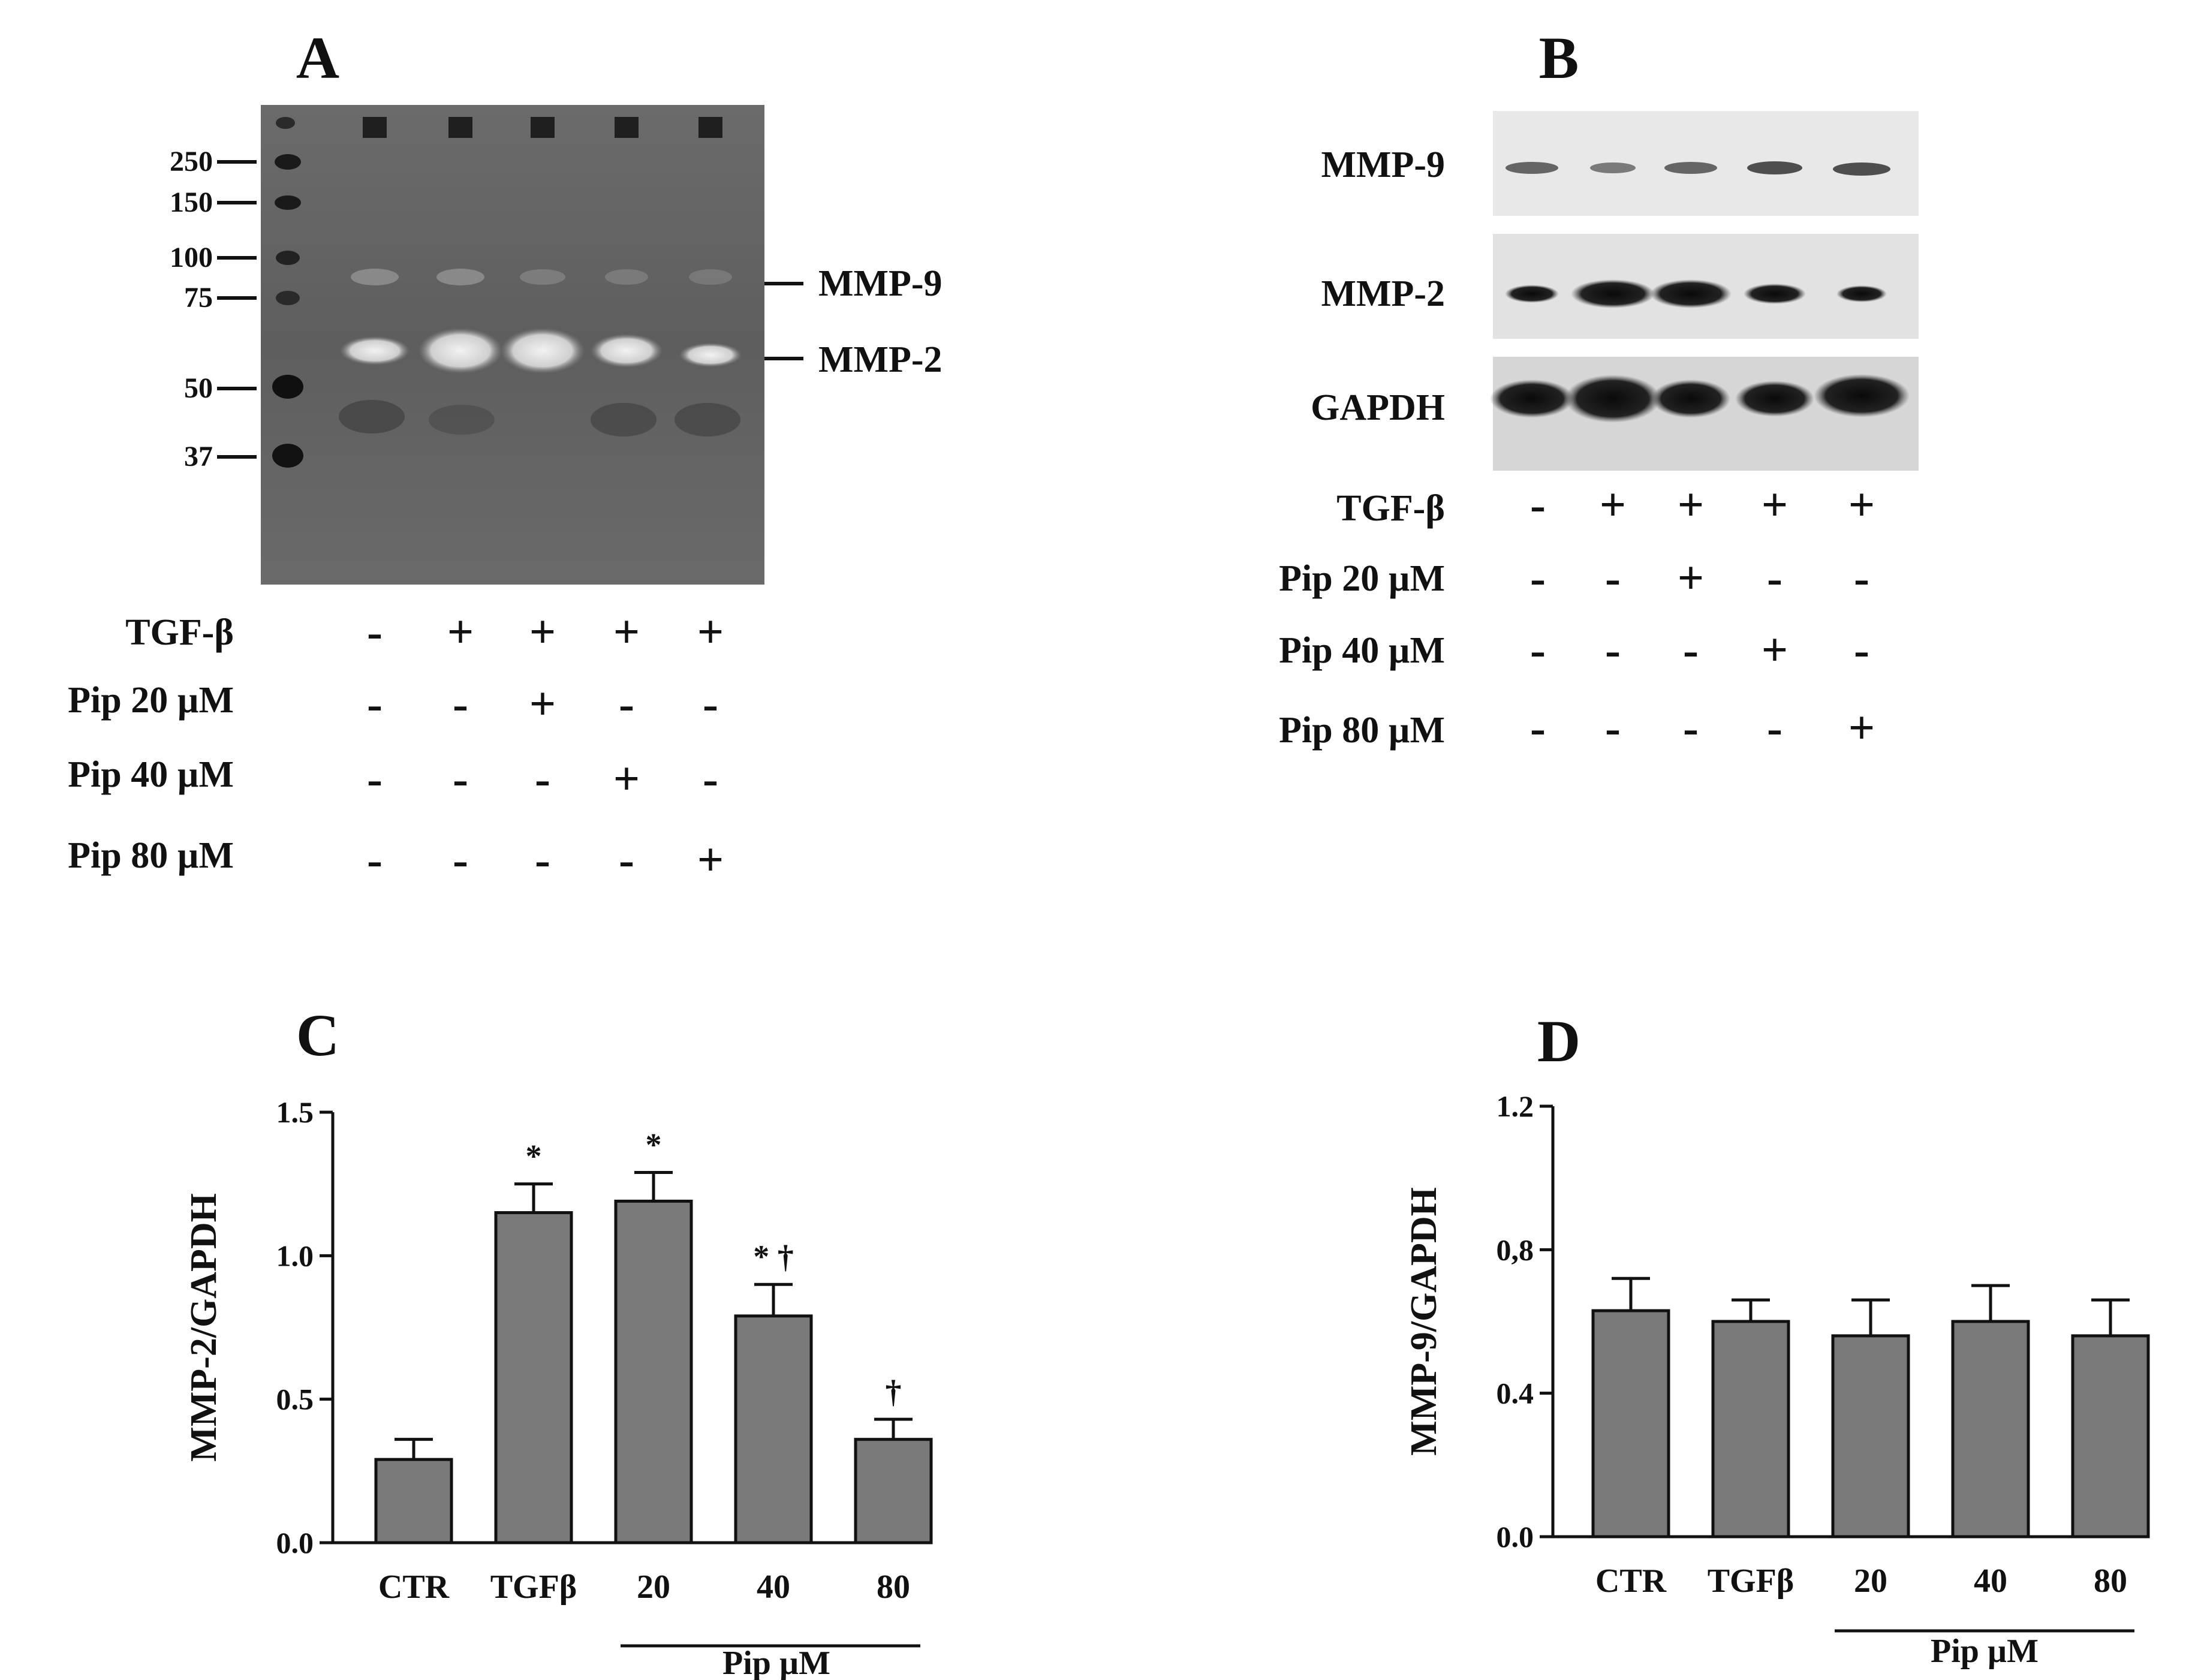 Image resolution: width=2198 pixels, height=1680 pixels. What do you see at coordinates (1516, 1249) in the screenshot?
I see `y-tick-label: 0,8` at bounding box center [1516, 1249].